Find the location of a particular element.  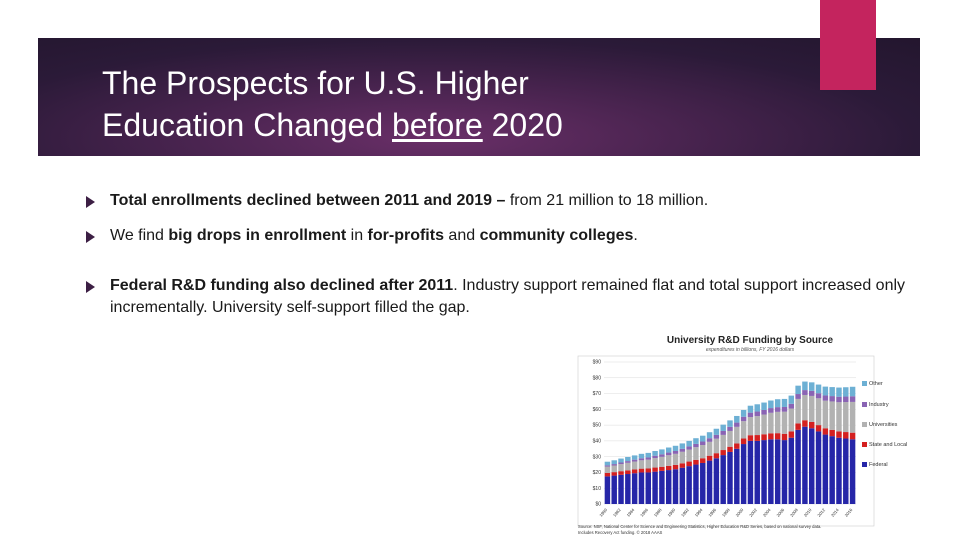

y-tick-labels: $0 $10 $20 $30 $40 $50 $60 $70 $80 $90 is located at coordinates (597, 434).